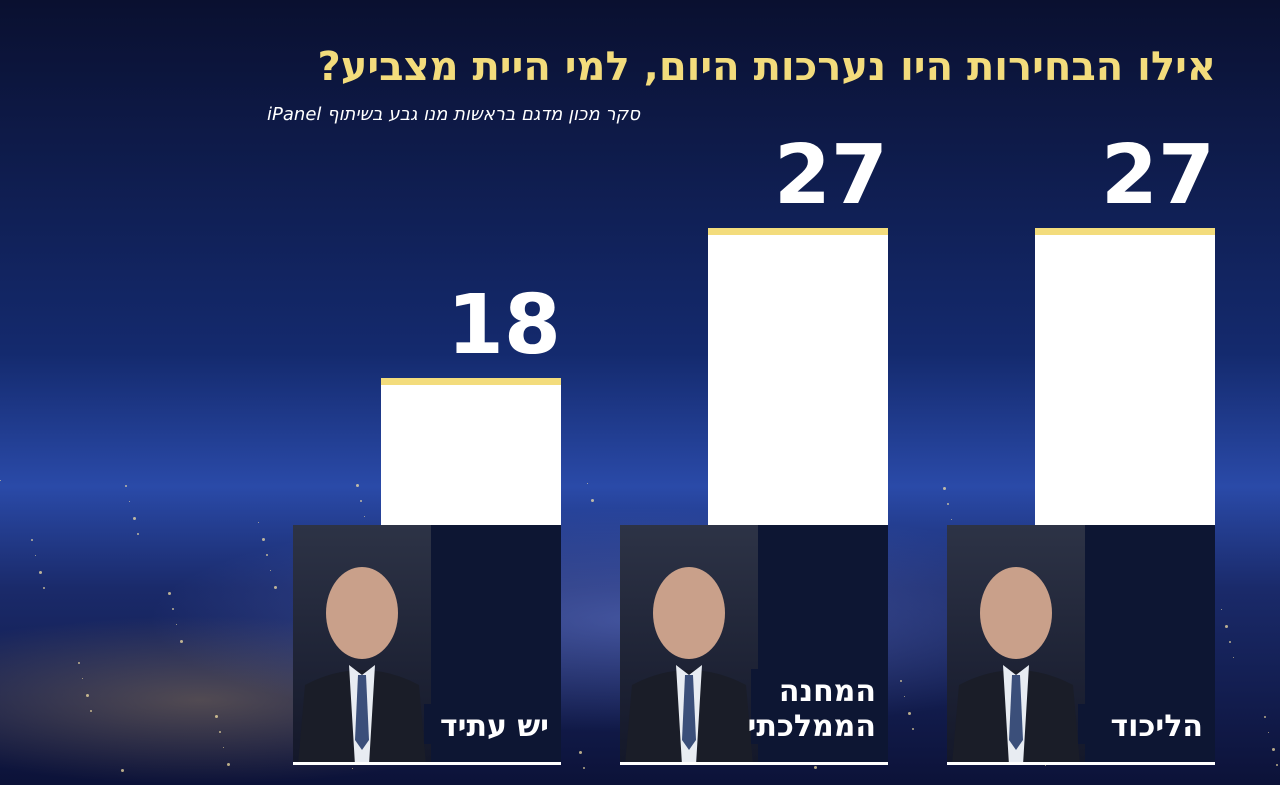  Describe the element at coordinates (503, 325) in the screenshot. I see `value-label: 18` at that location.